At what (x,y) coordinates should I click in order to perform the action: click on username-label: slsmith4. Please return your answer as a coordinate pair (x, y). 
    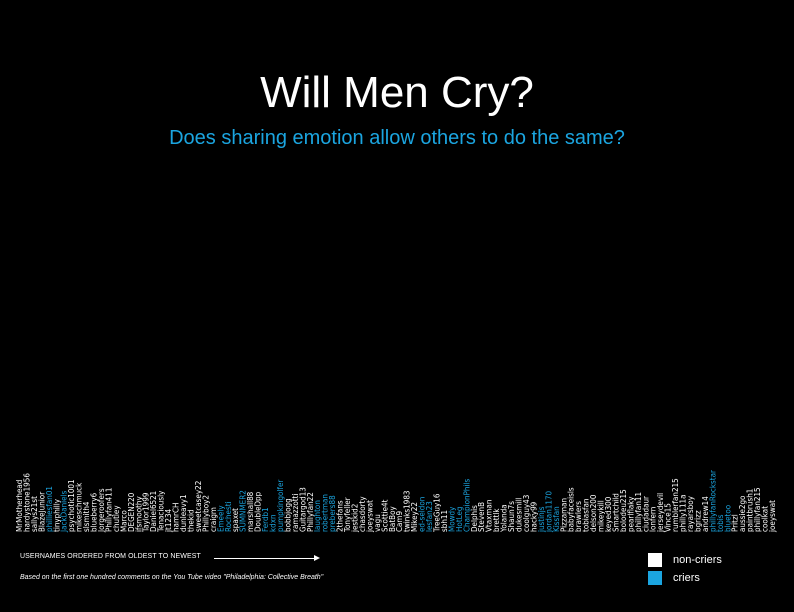
    Looking at the image, I should click on (86, 516).